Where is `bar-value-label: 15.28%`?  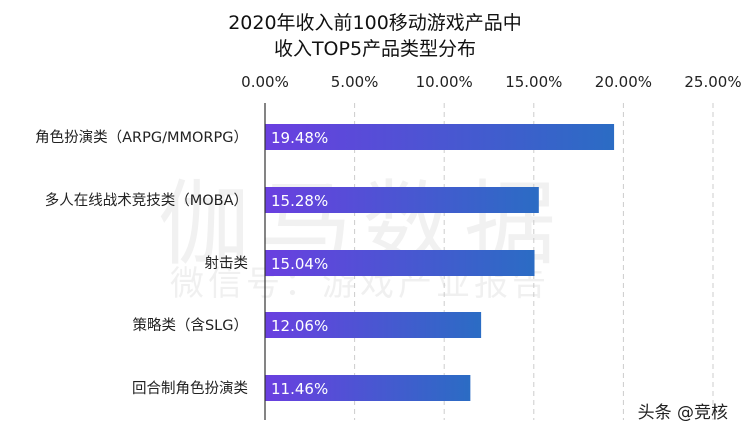
bar-value-label: 15.28% is located at coordinates (299, 201).